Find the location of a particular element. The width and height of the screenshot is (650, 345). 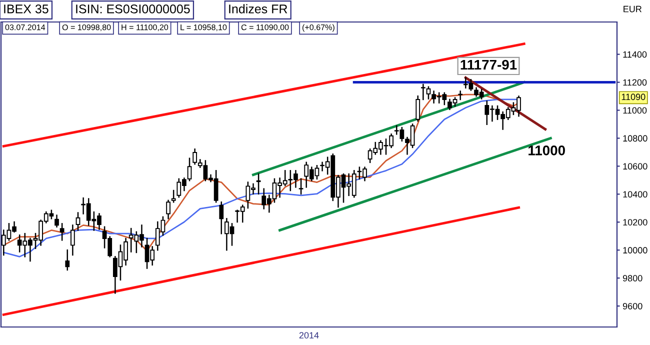

annotation: (+0.67%) is located at coordinates (318, 28).